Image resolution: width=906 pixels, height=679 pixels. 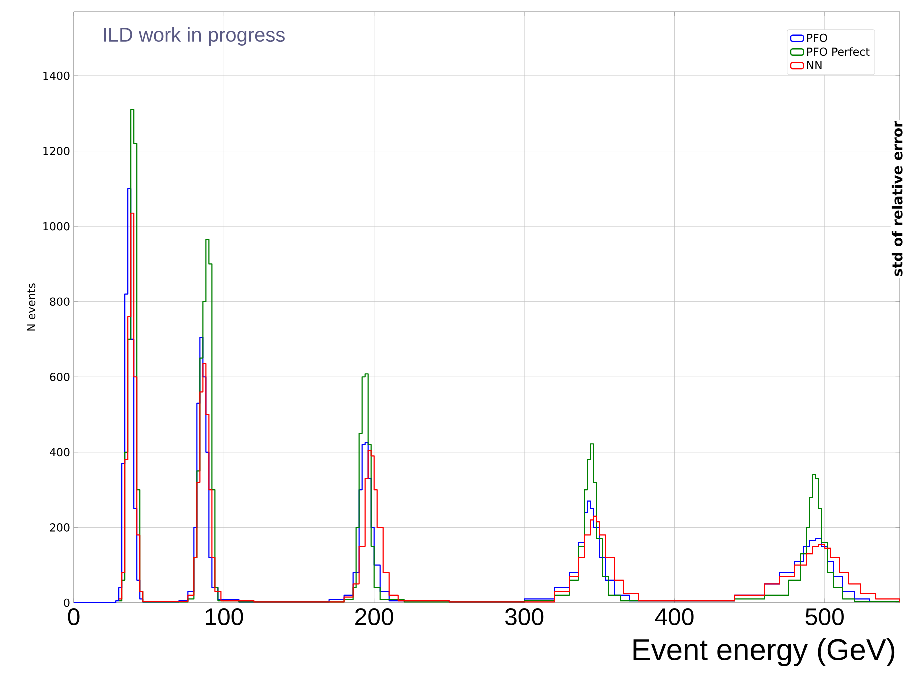 What do you see at coordinates (60, 302) in the screenshot?
I see `y-tick-label: 800` at bounding box center [60, 302].